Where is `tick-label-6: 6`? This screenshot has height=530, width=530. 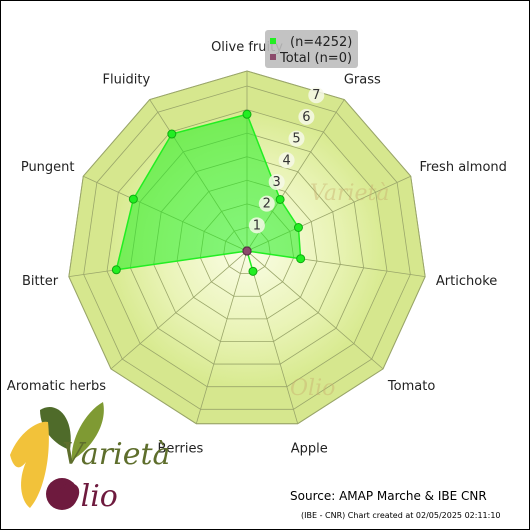 tick-label-6: 6 is located at coordinates (306, 117).